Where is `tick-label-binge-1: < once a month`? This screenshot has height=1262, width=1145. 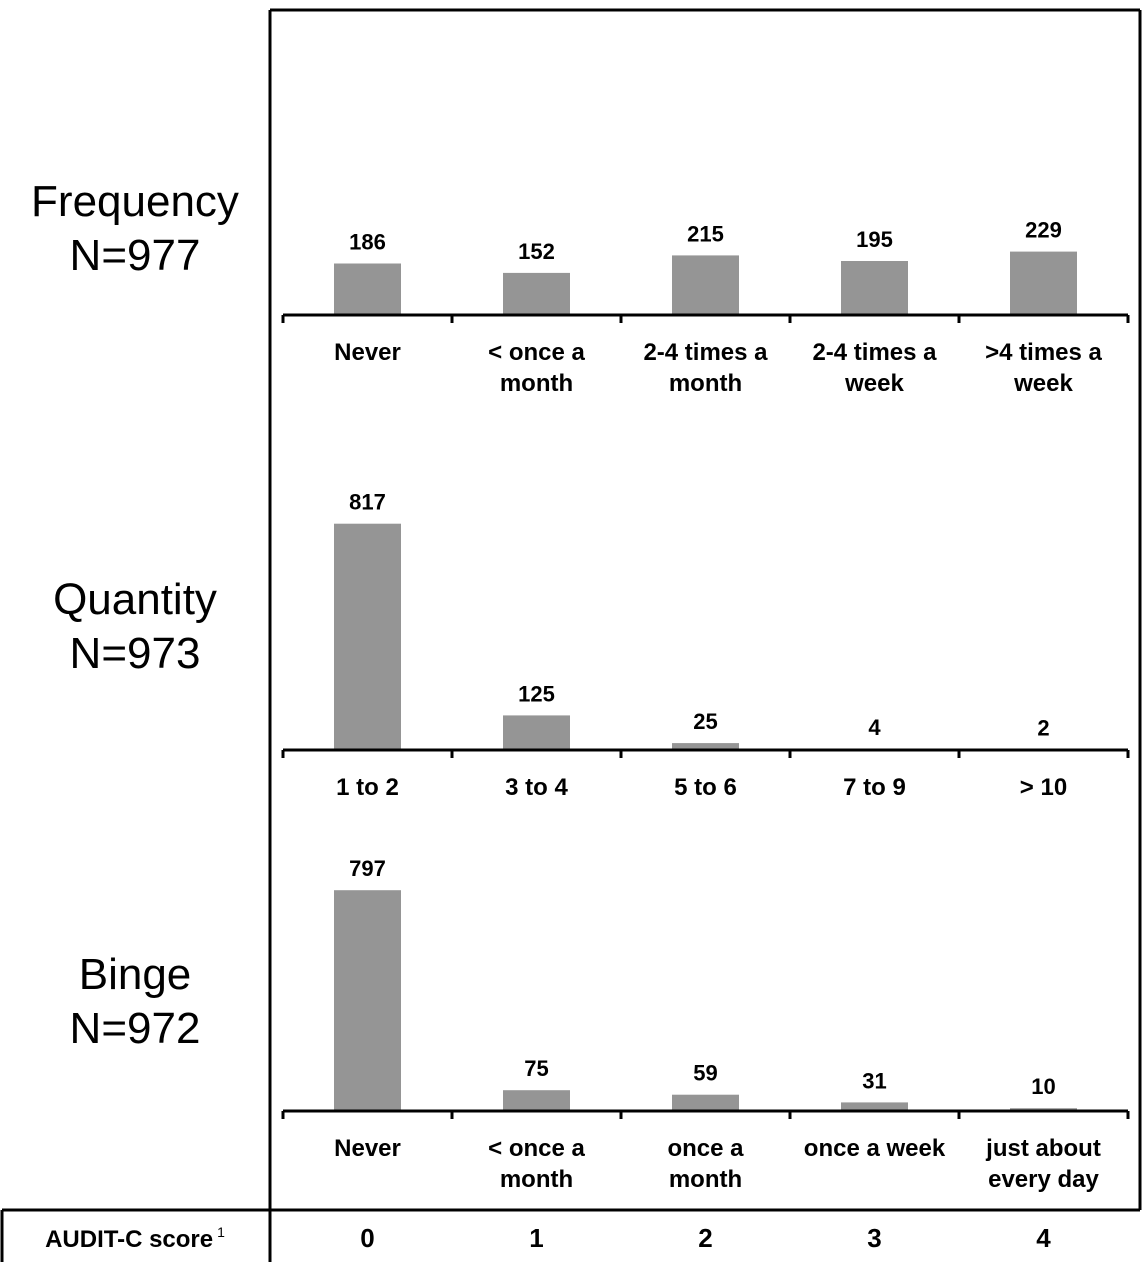
tick-label-binge-1: < once a month is located at coordinates (536, 1164).